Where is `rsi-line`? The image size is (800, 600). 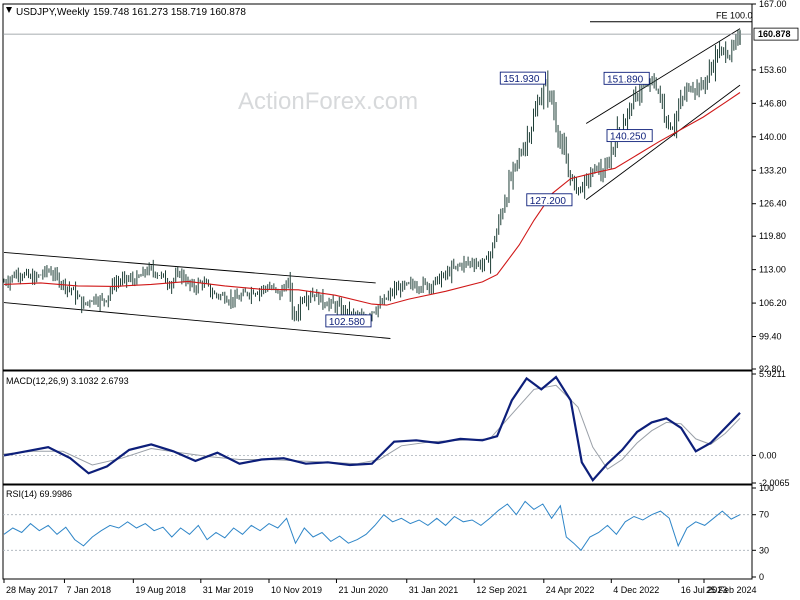 rsi-line is located at coordinates (372, 526).